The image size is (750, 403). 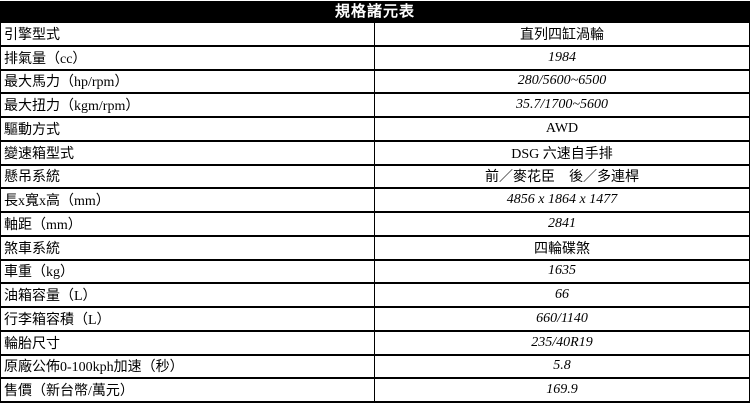 I want to click on spec-label: 輪胎尺寸, so click(x=188, y=342).